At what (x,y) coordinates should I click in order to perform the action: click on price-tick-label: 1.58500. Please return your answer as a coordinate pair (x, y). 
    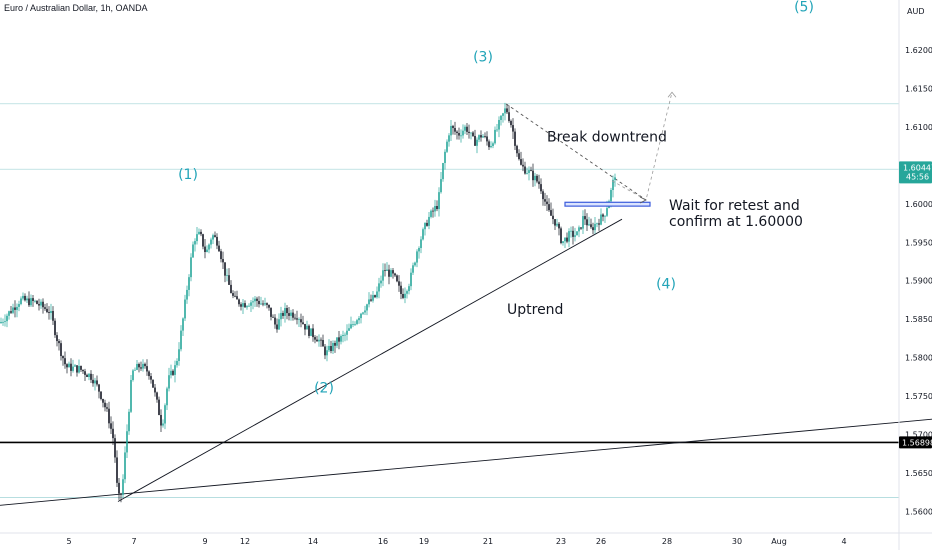
    Looking at the image, I should click on (918, 319).